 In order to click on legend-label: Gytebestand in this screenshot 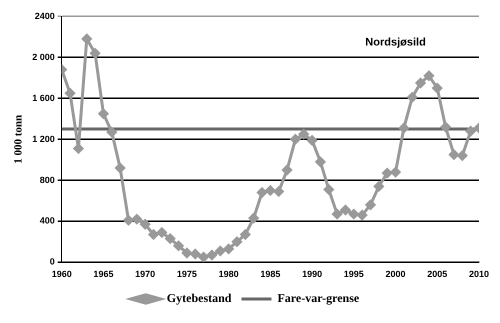, I will do `click(199, 298)`.